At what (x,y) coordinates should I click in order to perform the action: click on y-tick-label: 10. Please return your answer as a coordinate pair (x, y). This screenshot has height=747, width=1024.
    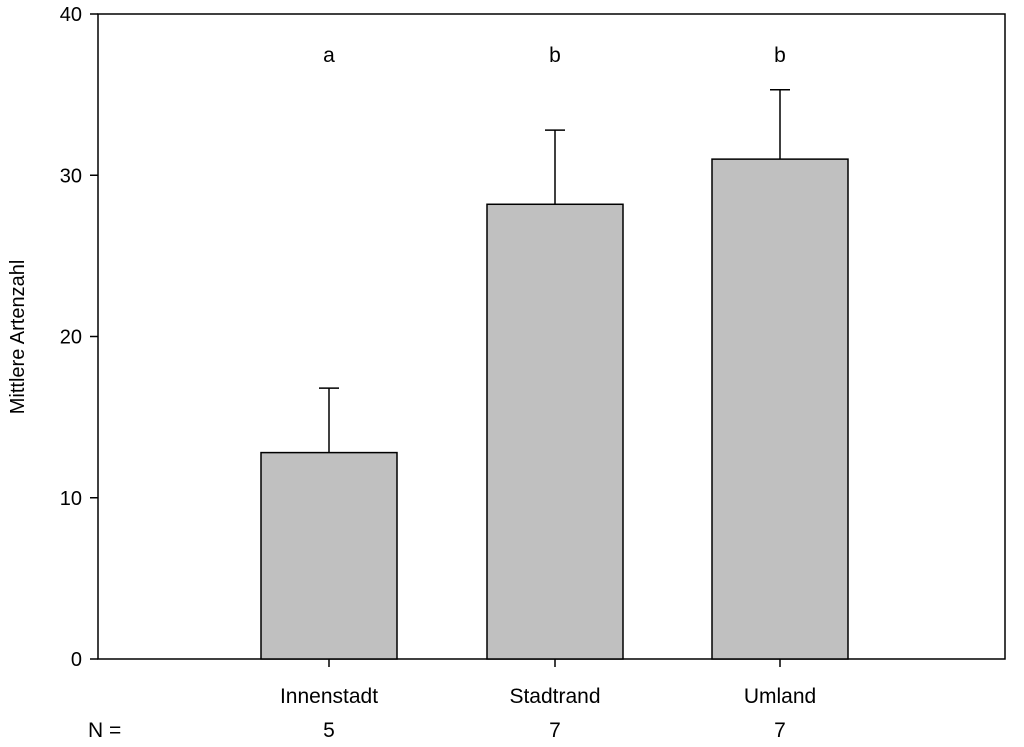
    Looking at the image, I should click on (71, 499).